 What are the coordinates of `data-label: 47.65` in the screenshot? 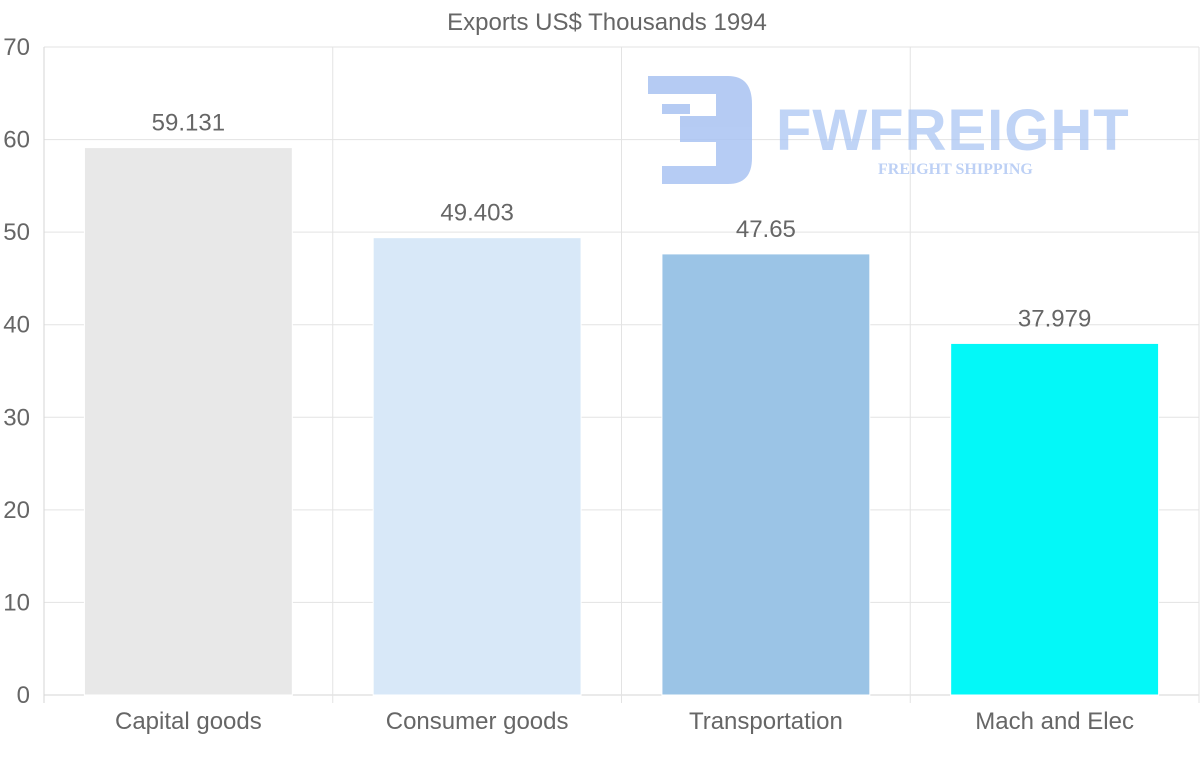 It's located at (766, 229).